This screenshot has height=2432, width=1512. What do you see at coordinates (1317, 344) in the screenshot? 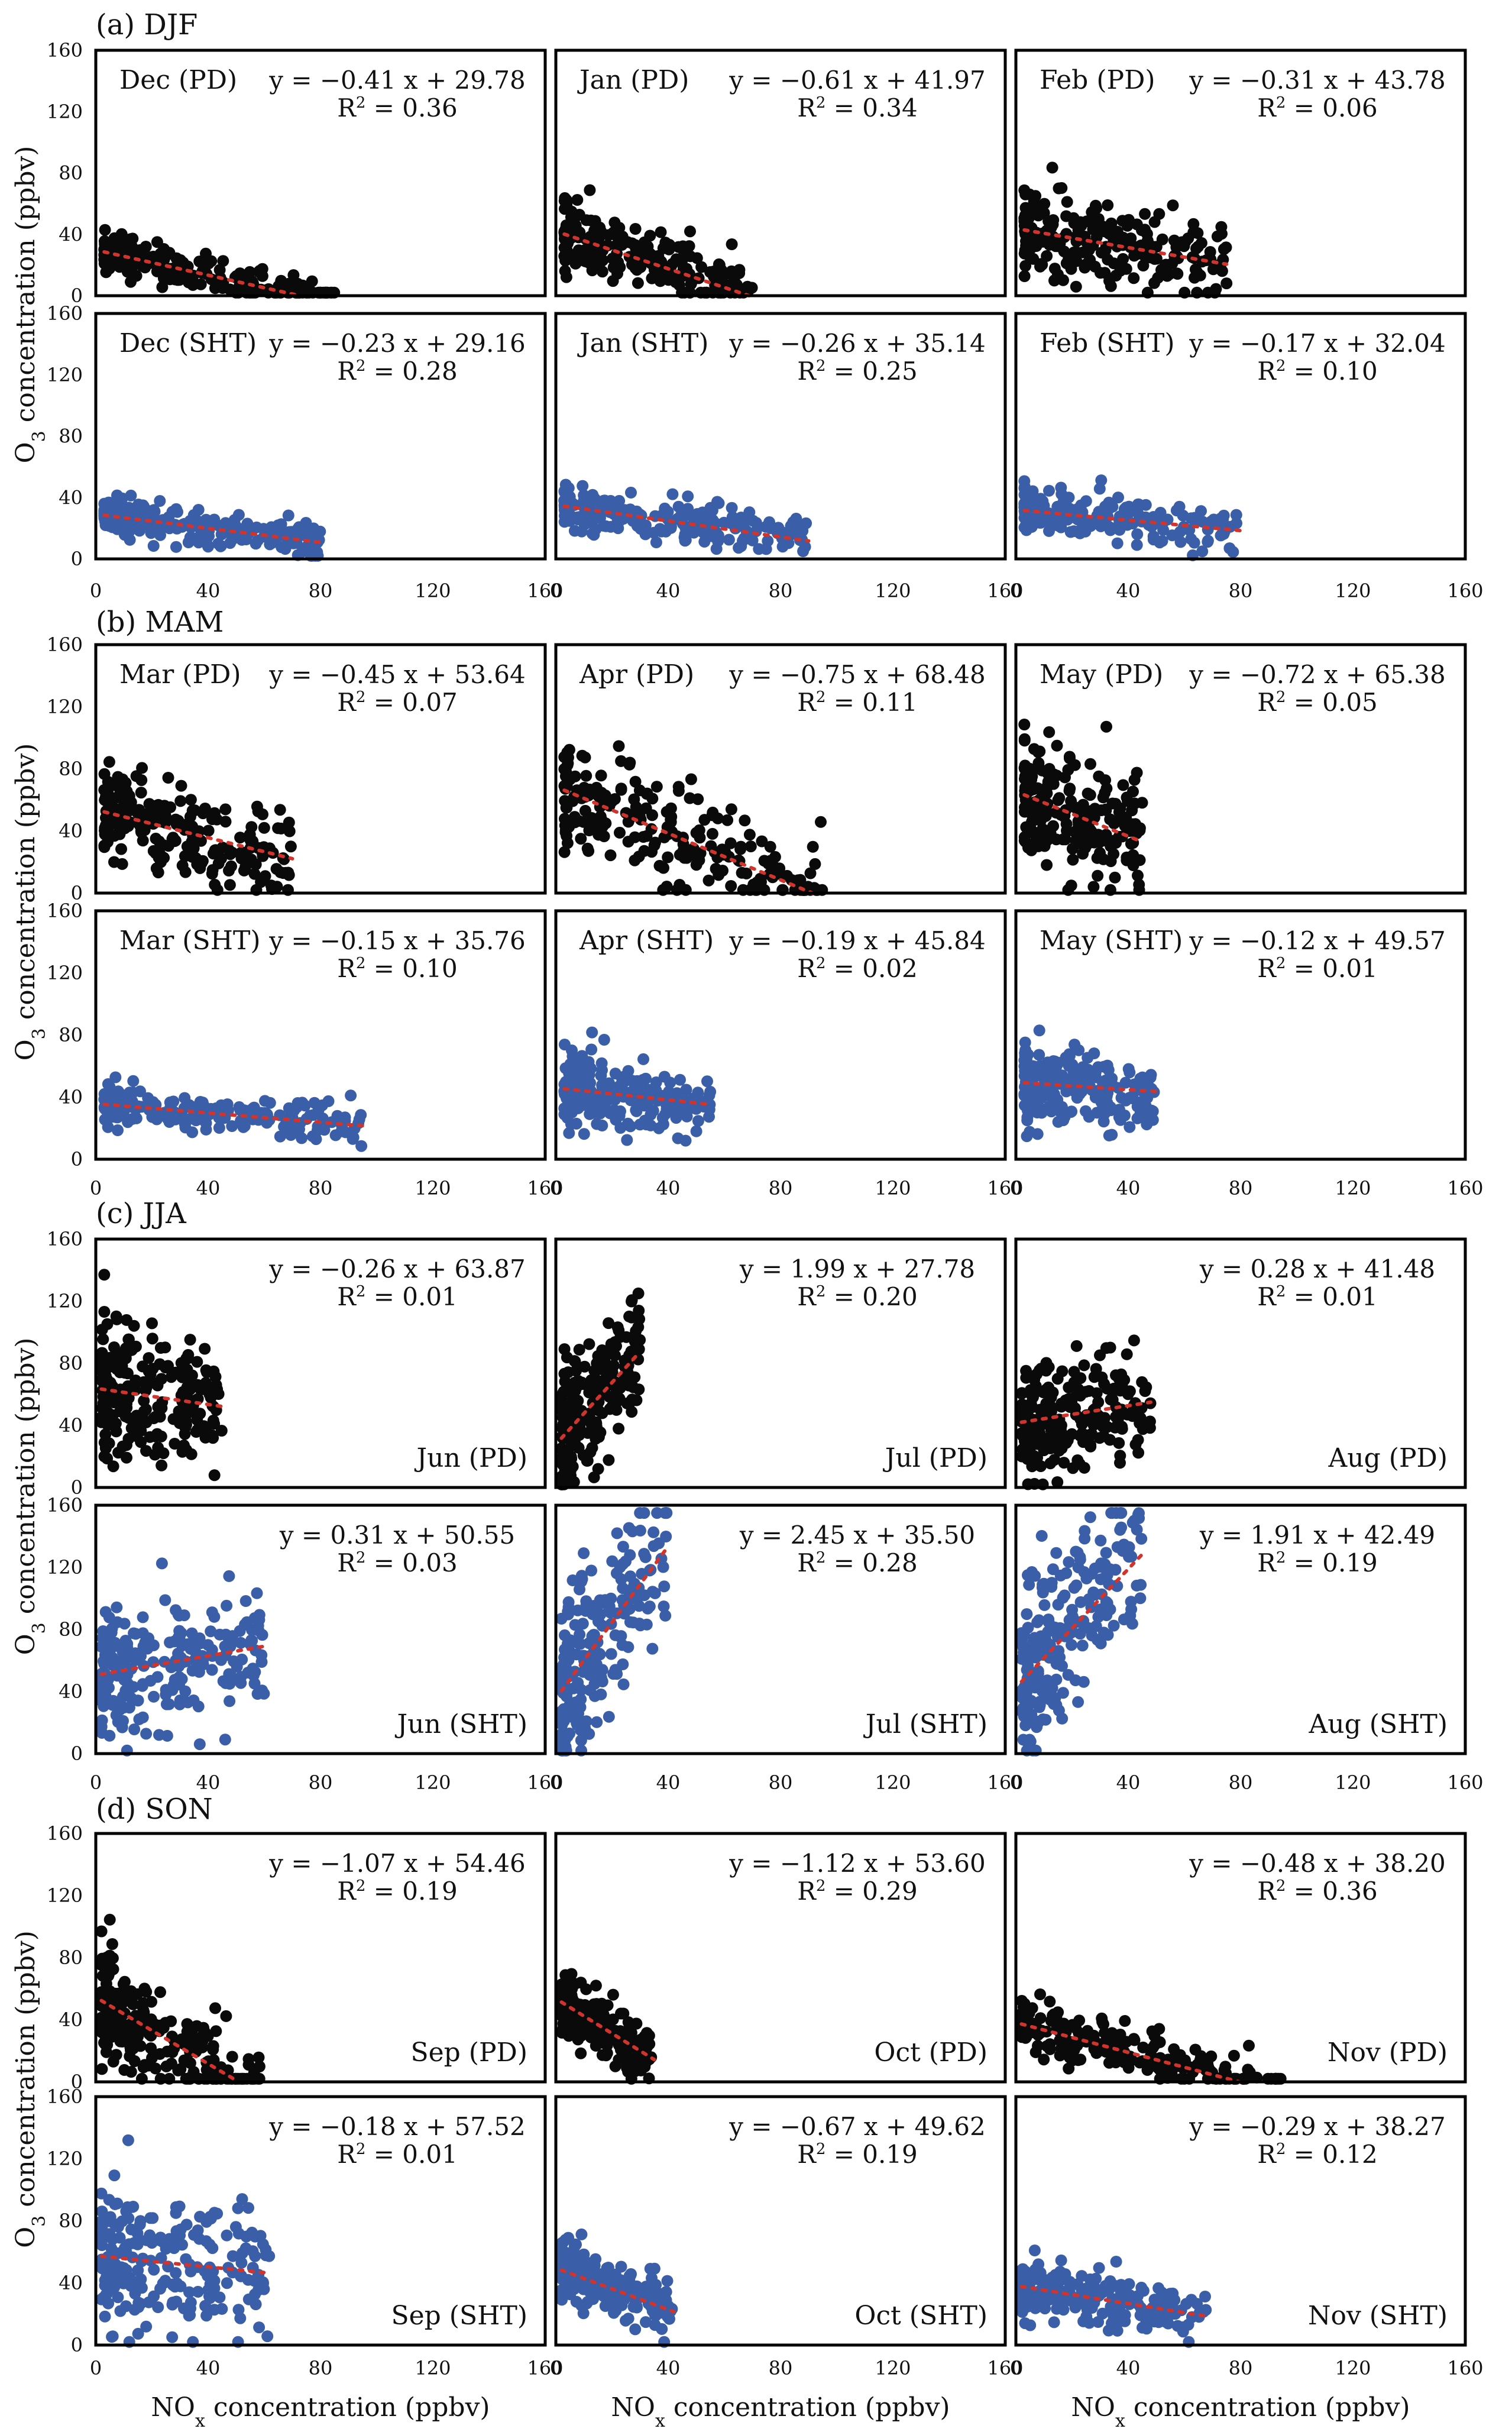
I see `regression-equation: y = −0.17 x + 32.04` at bounding box center [1317, 344].